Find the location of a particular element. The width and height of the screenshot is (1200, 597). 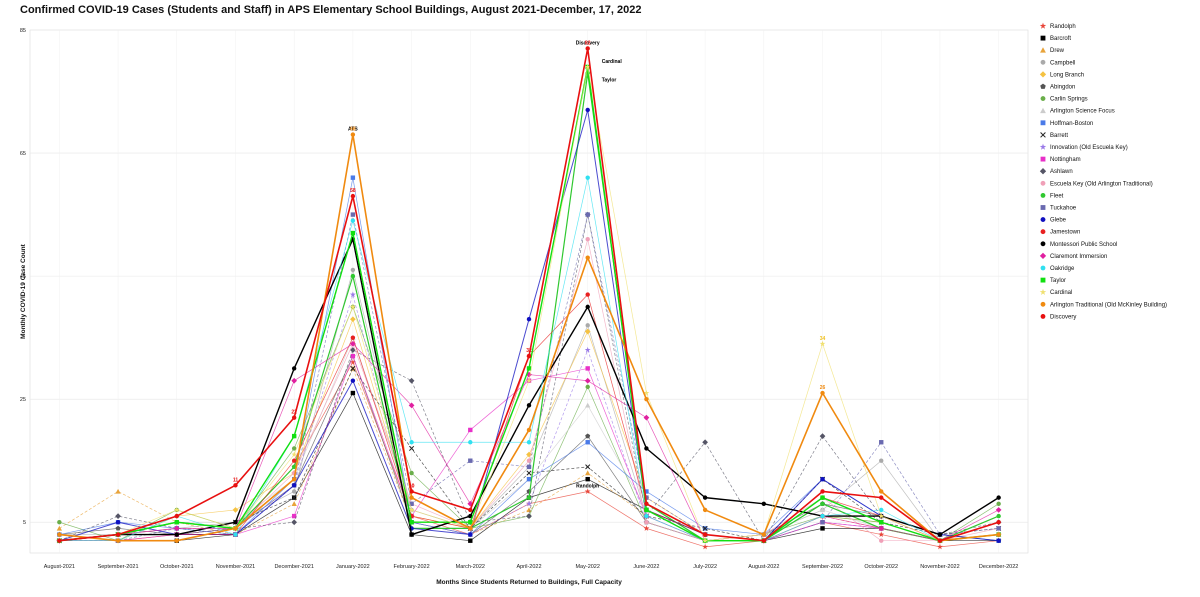

x-tick-label: April-2022 is located at coordinates (528, 567).